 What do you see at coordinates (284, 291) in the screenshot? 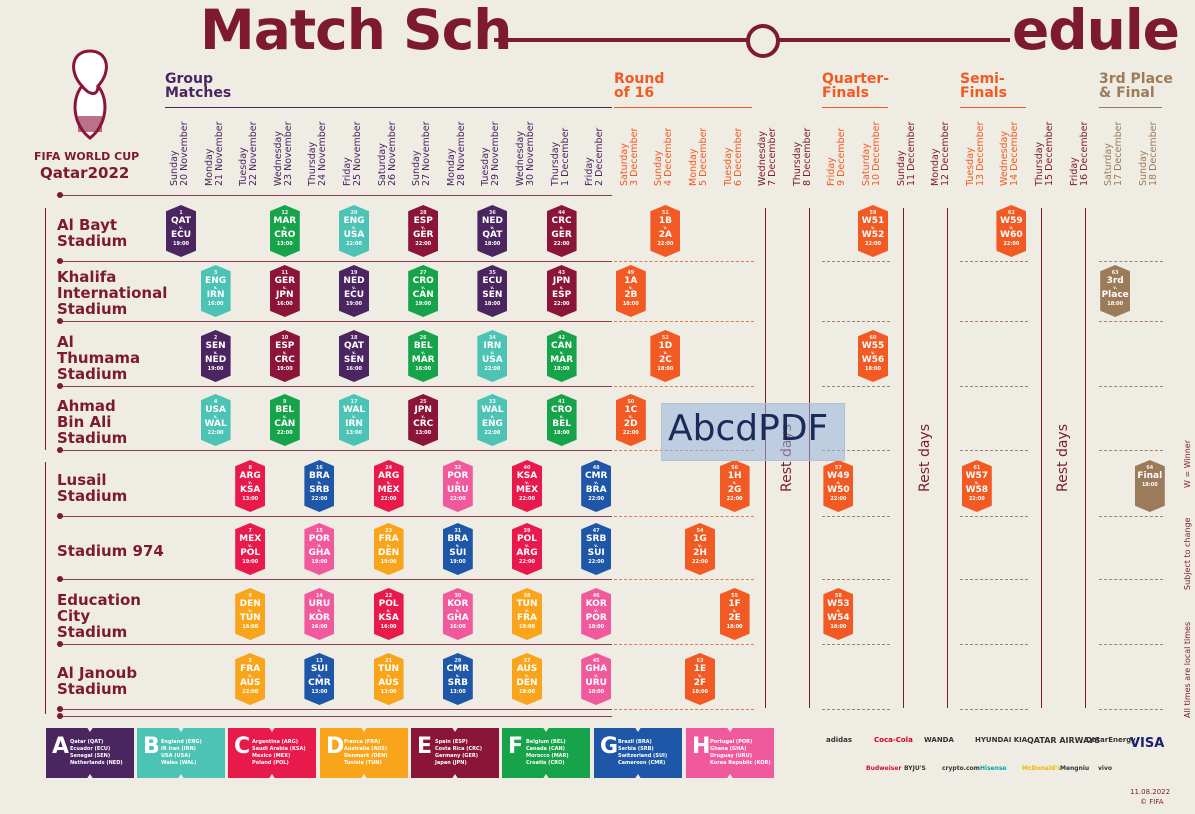
I see `match-card: 11 GER v. JPN 16:00` at bounding box center [284, 291].